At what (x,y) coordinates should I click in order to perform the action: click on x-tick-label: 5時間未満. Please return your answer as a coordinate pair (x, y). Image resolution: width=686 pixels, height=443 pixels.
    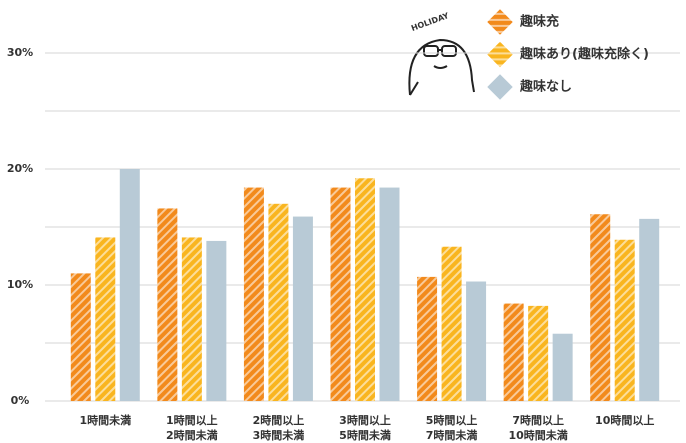
    Looking at the image, I should click on (365, 435).